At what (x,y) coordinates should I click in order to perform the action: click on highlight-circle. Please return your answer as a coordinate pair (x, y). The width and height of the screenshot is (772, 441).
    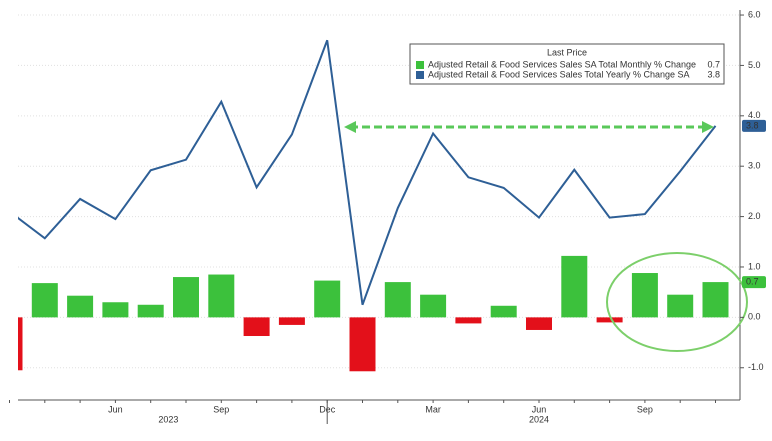
    Looking at the image, I should click on (677, 302).